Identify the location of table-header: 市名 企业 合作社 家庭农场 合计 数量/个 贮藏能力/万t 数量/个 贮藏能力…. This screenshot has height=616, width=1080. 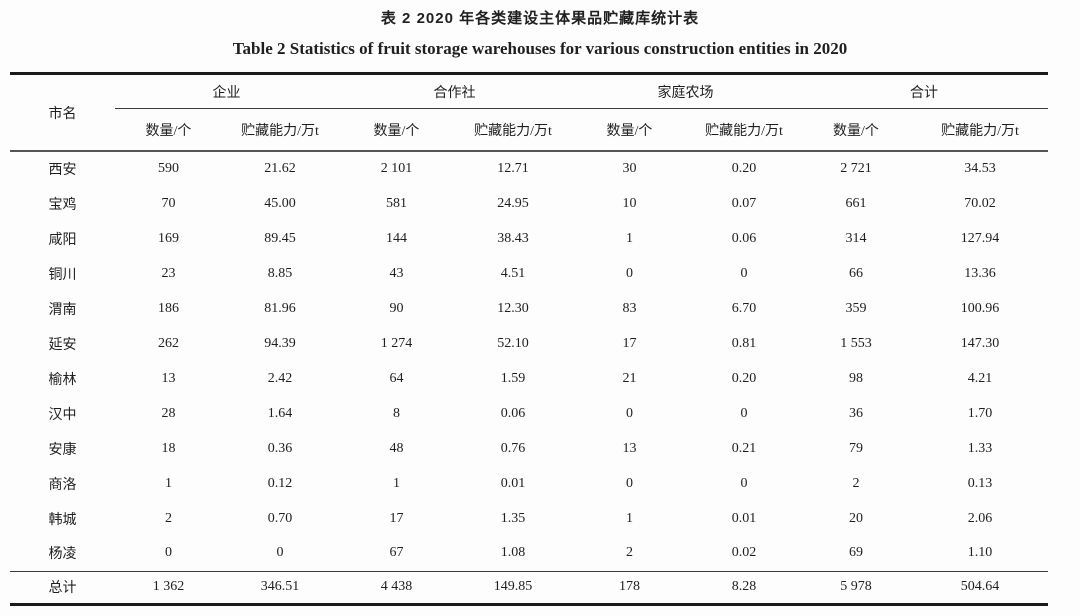
(529, 112).